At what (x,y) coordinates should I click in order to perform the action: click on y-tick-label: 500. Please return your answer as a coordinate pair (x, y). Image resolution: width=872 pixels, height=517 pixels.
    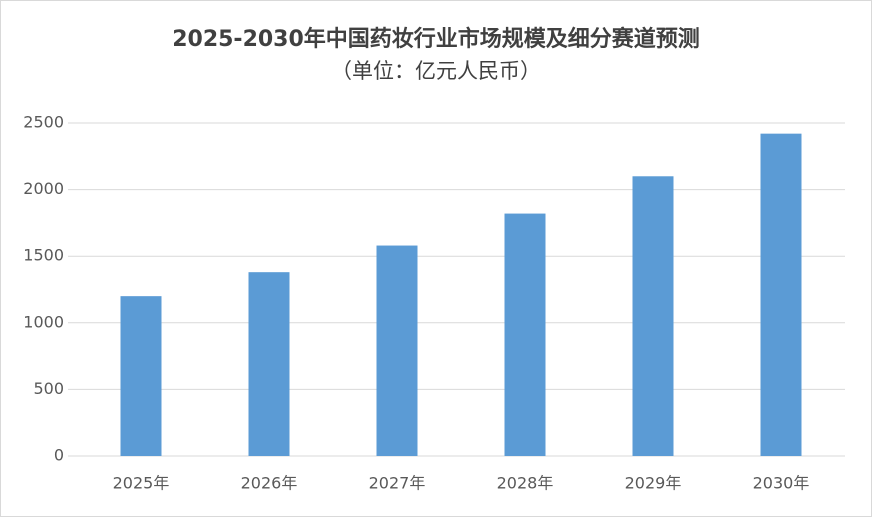
    Looking at the image, I should click on (48, 388).